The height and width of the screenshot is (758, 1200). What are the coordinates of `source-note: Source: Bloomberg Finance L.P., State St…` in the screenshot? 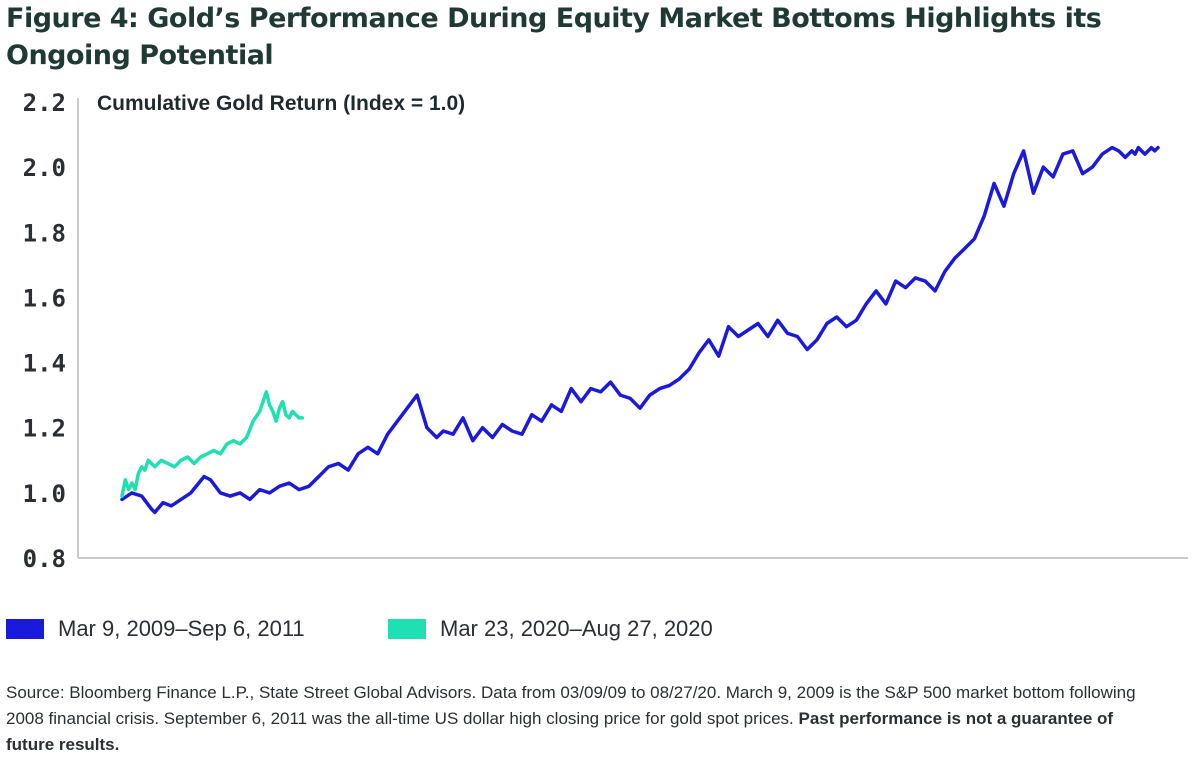 It's located at (581, 719).